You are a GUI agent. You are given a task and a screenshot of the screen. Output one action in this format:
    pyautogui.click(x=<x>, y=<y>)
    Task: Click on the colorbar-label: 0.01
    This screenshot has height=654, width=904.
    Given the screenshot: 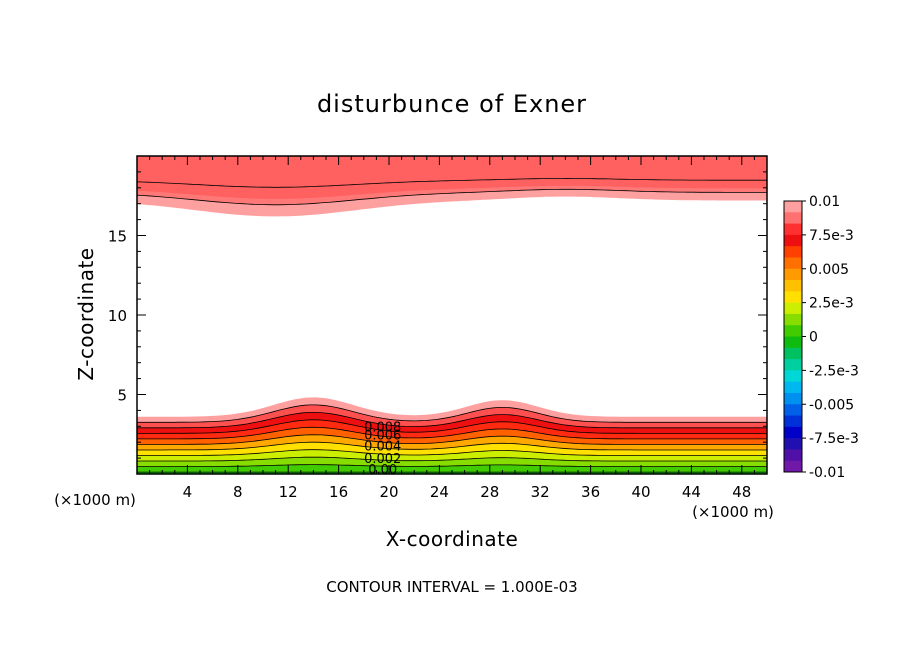 What is the action you would take?
    pyautogui.click(x=824, y=202)
    